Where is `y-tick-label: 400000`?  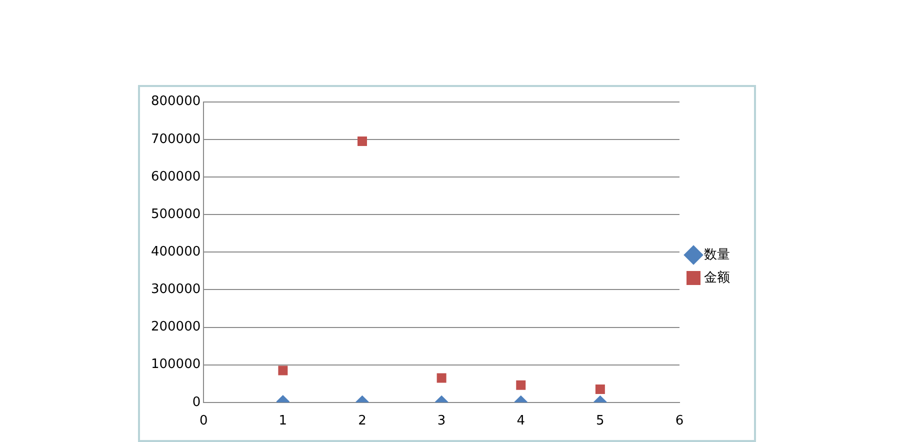
y-tick-label: 400000 is located at coordinates (175, 252).